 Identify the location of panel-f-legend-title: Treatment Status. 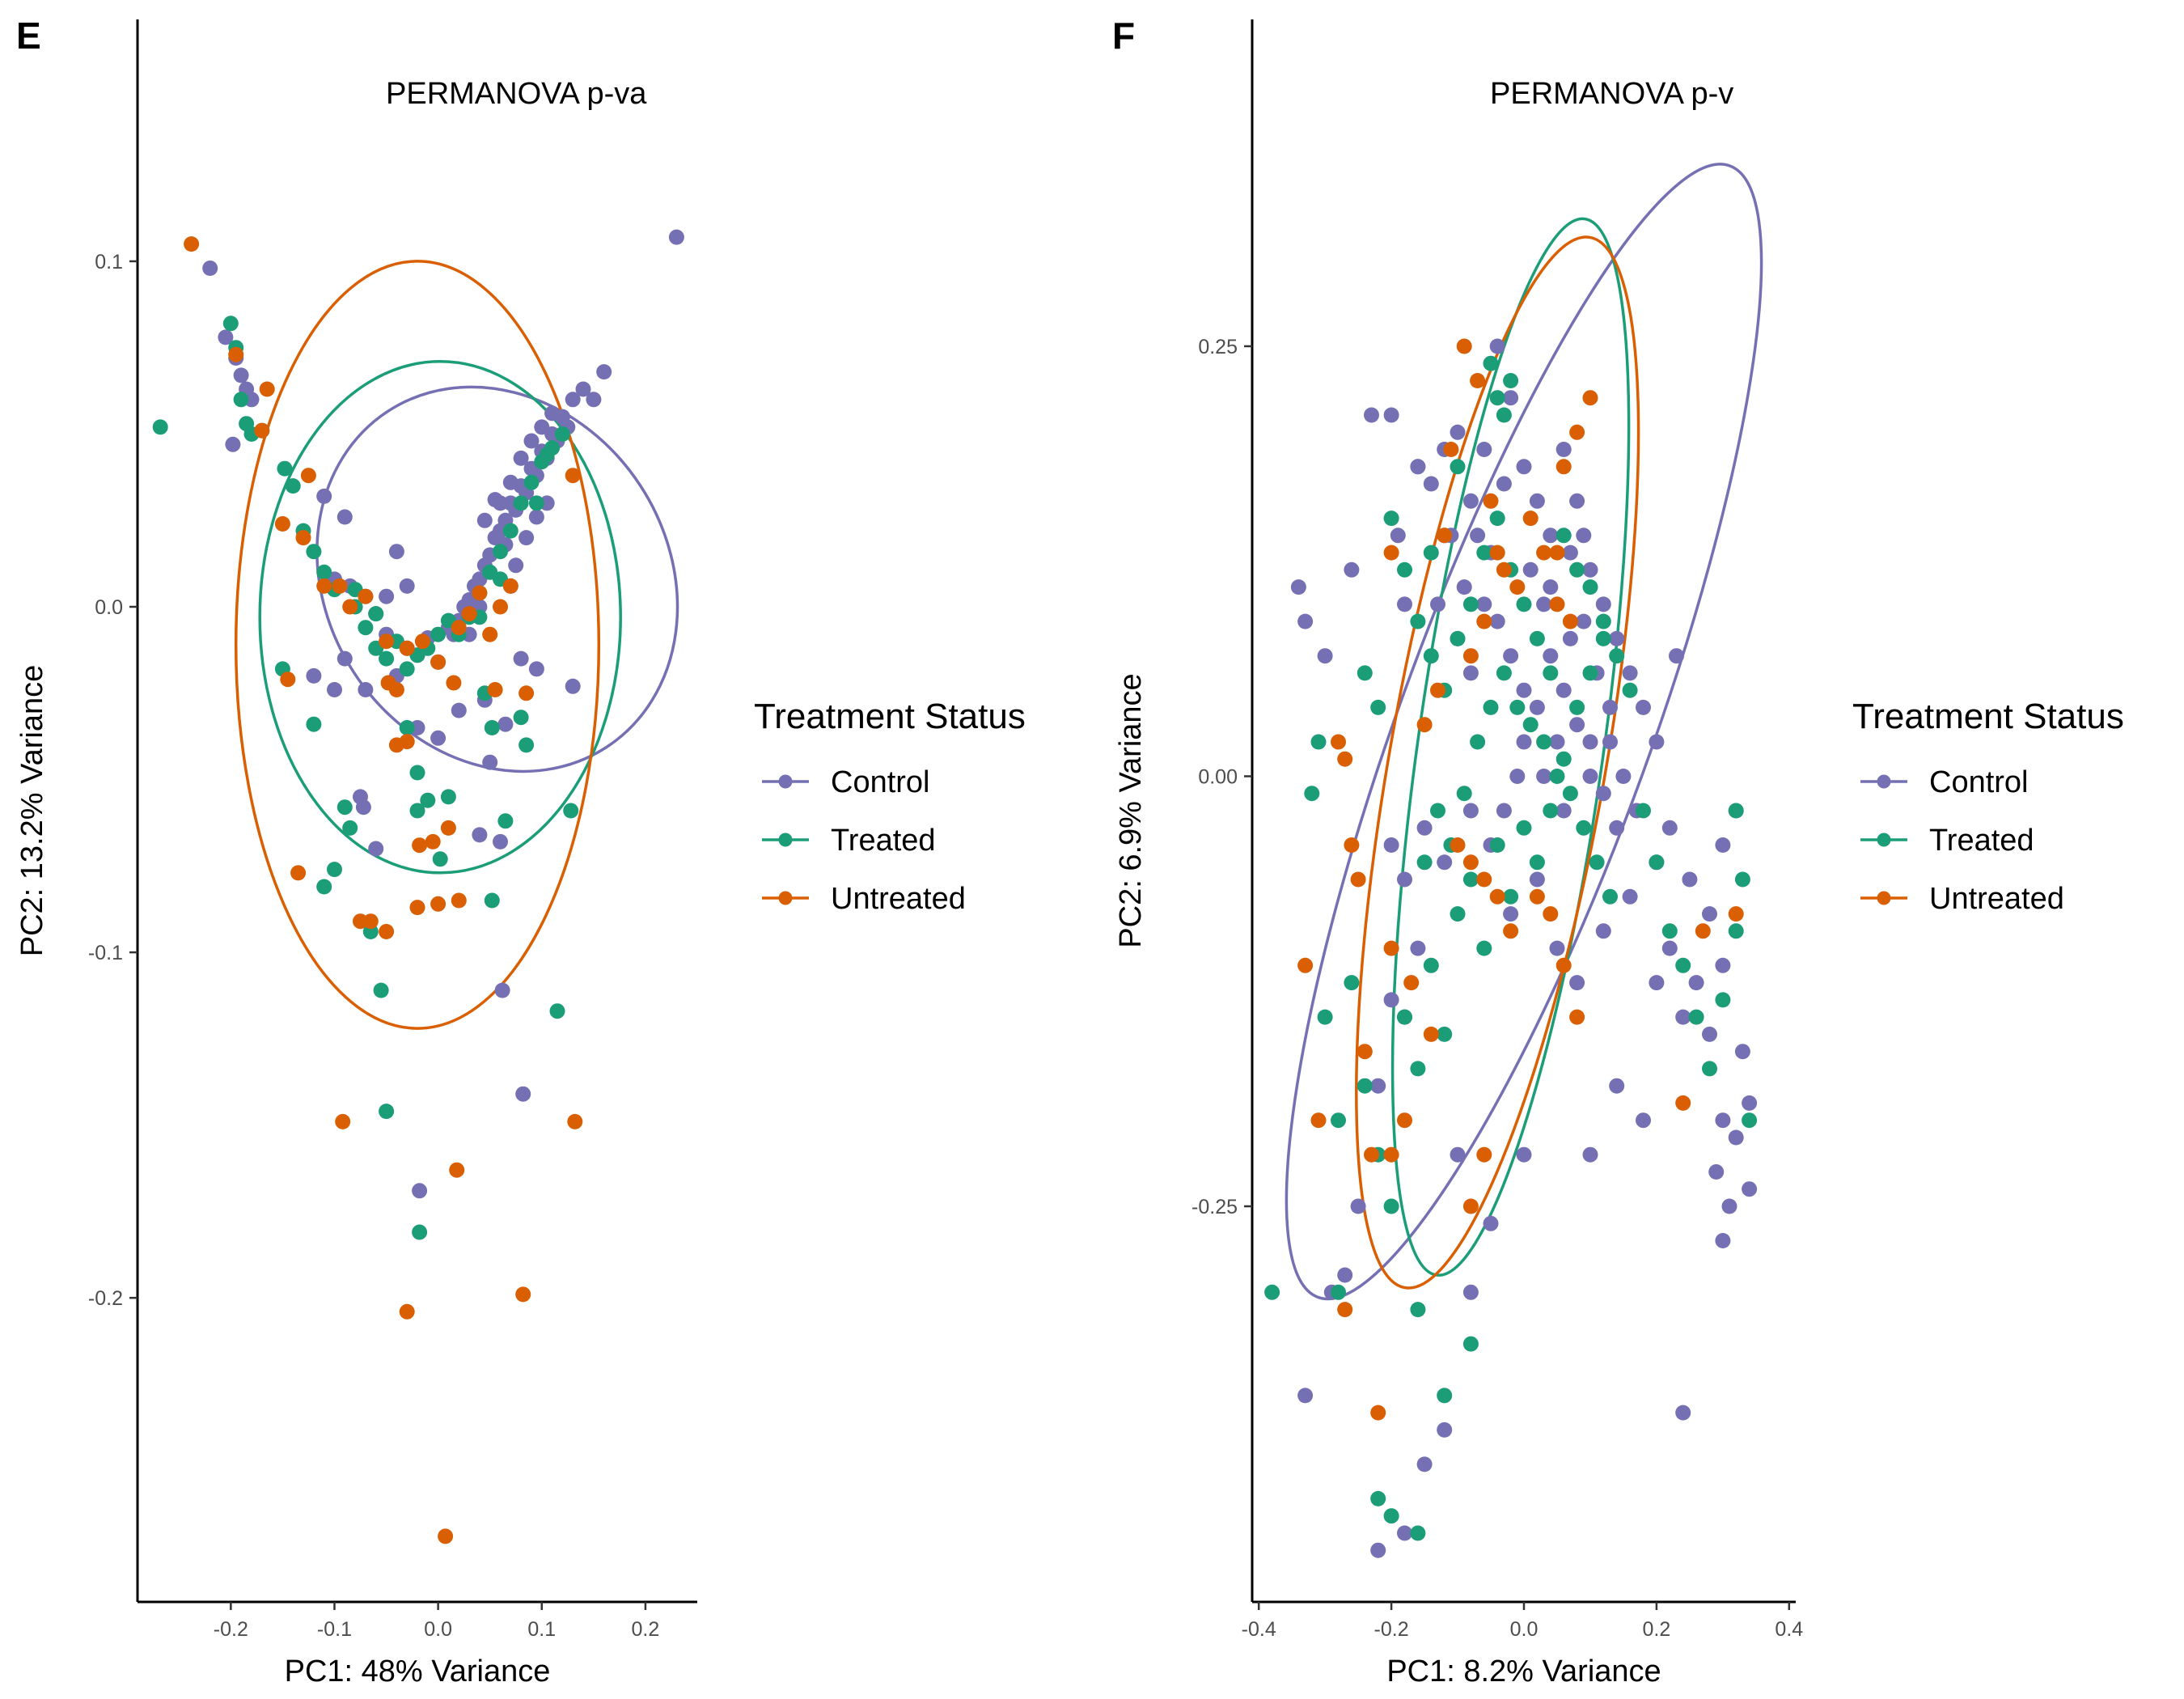
(1988, 716).